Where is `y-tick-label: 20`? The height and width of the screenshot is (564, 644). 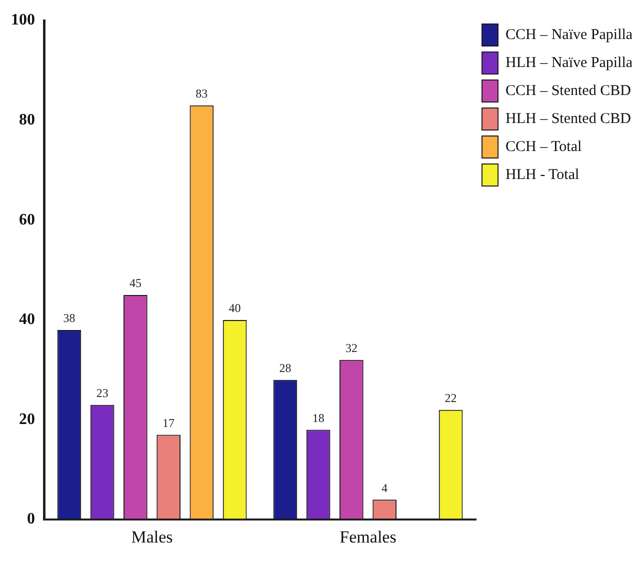
y-tick-label: 20 is located at coordinates (27, 419).